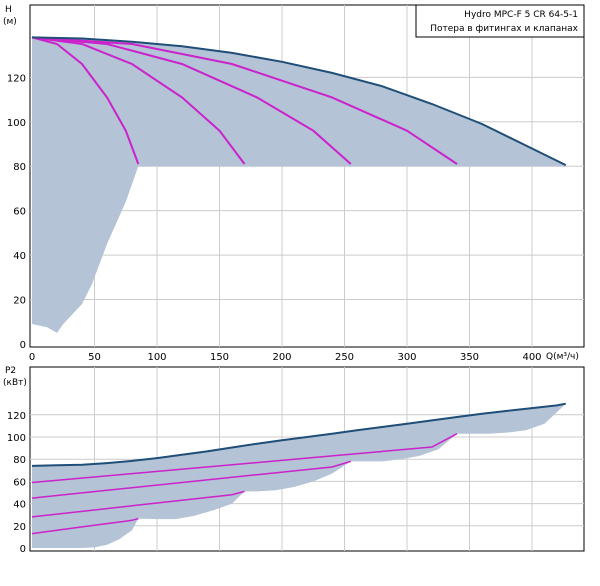  I want to click on head-y-tick-label: 40, so click(19, 256).